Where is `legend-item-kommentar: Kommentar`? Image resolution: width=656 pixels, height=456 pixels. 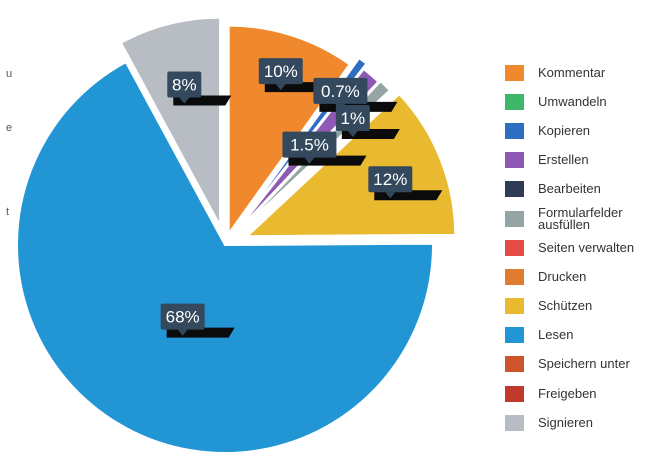 legend-item-kommentar: Kommentar is located at coordinates (580, 72).